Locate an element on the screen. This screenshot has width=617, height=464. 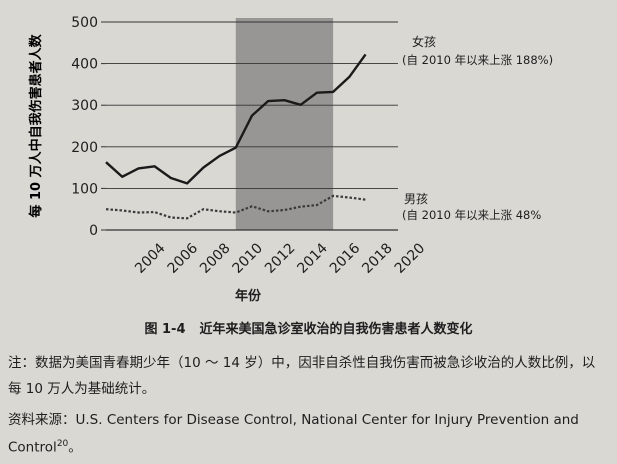
x-tick-label: 2020 is located at coordinates (410, 258).